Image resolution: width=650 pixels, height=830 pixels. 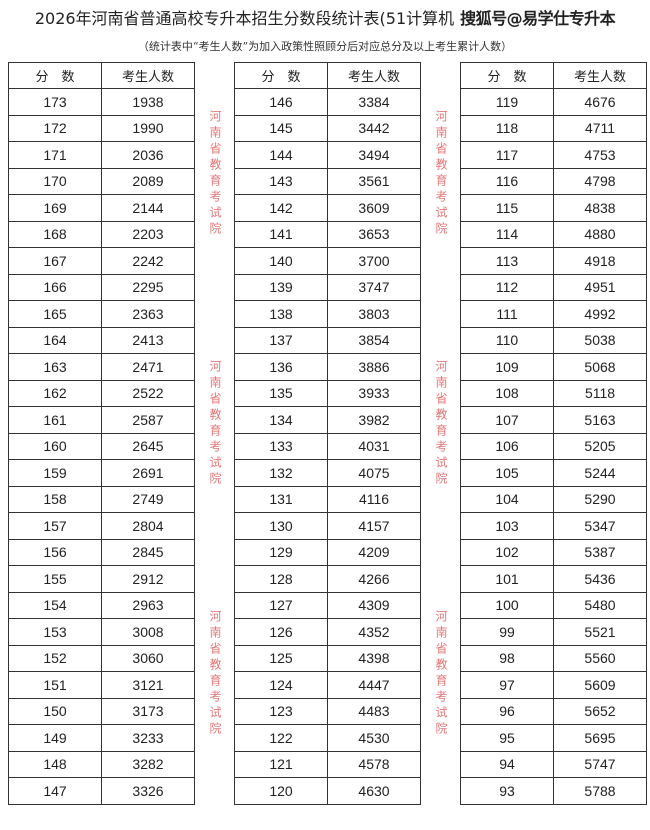 What do you see at coordinates (507, 208) in the screenshot?
I see `score-cell: 115` at bounding box center [507, 208].